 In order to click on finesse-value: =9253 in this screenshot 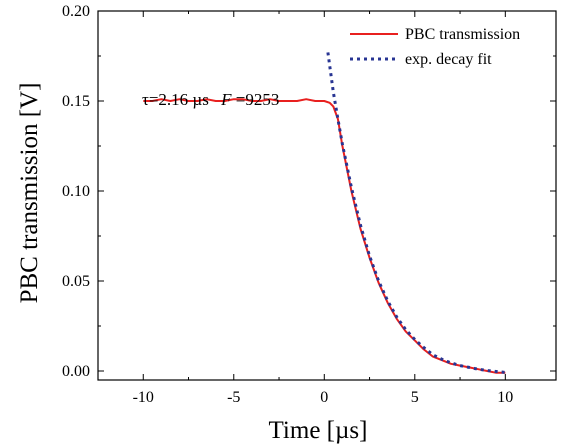, I will do `click(258, 99)`.